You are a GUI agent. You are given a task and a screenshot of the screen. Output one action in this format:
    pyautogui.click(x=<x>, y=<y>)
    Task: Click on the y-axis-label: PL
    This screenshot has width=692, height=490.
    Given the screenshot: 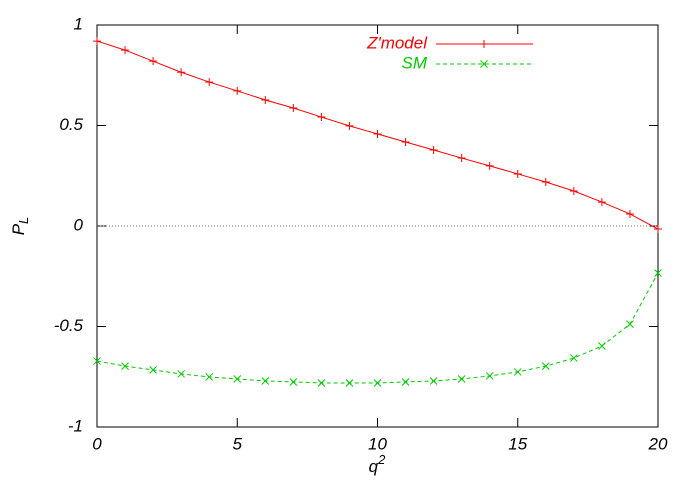 What is the action you would take?
    pyautogui.click(x=20, y=226)
    